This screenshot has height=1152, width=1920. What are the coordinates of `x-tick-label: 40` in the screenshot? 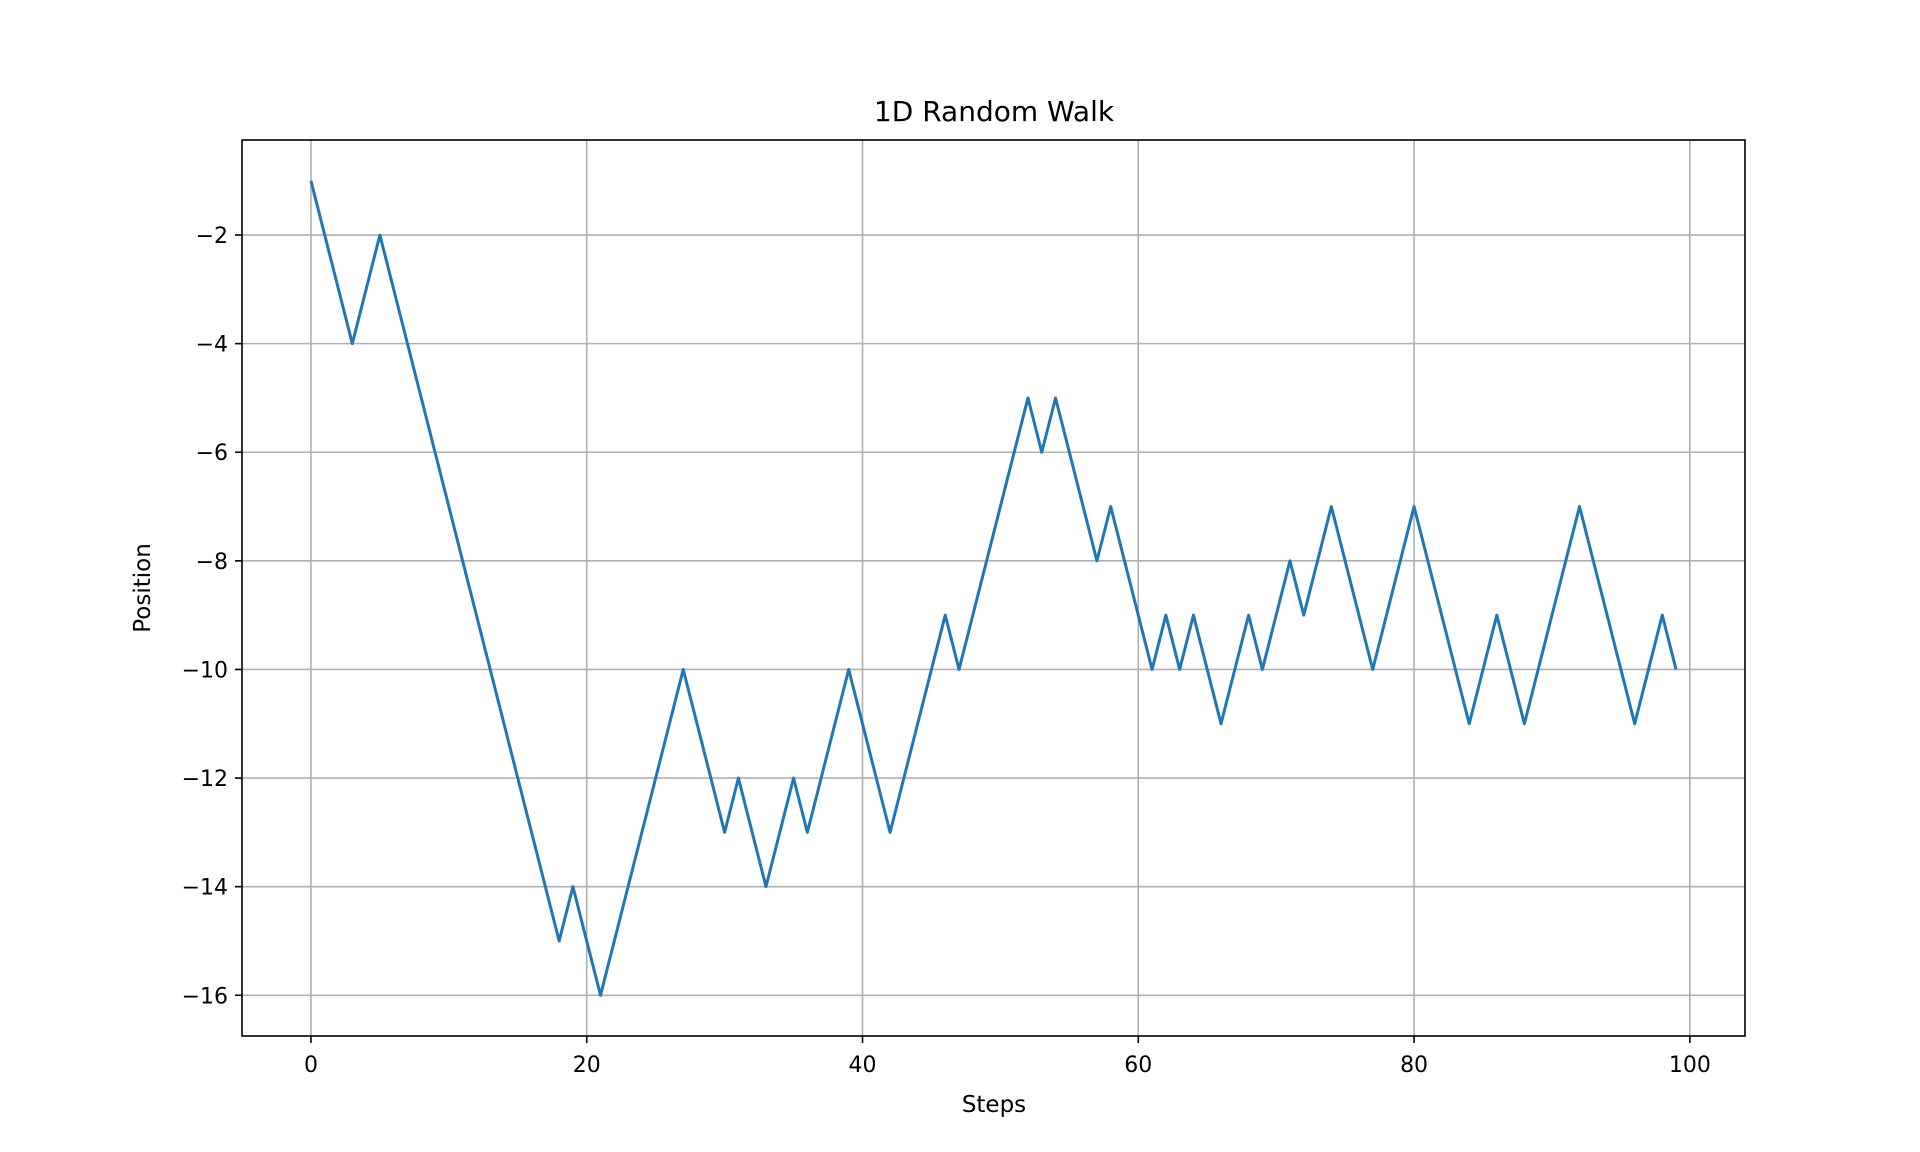 It's located at (863, 1065).